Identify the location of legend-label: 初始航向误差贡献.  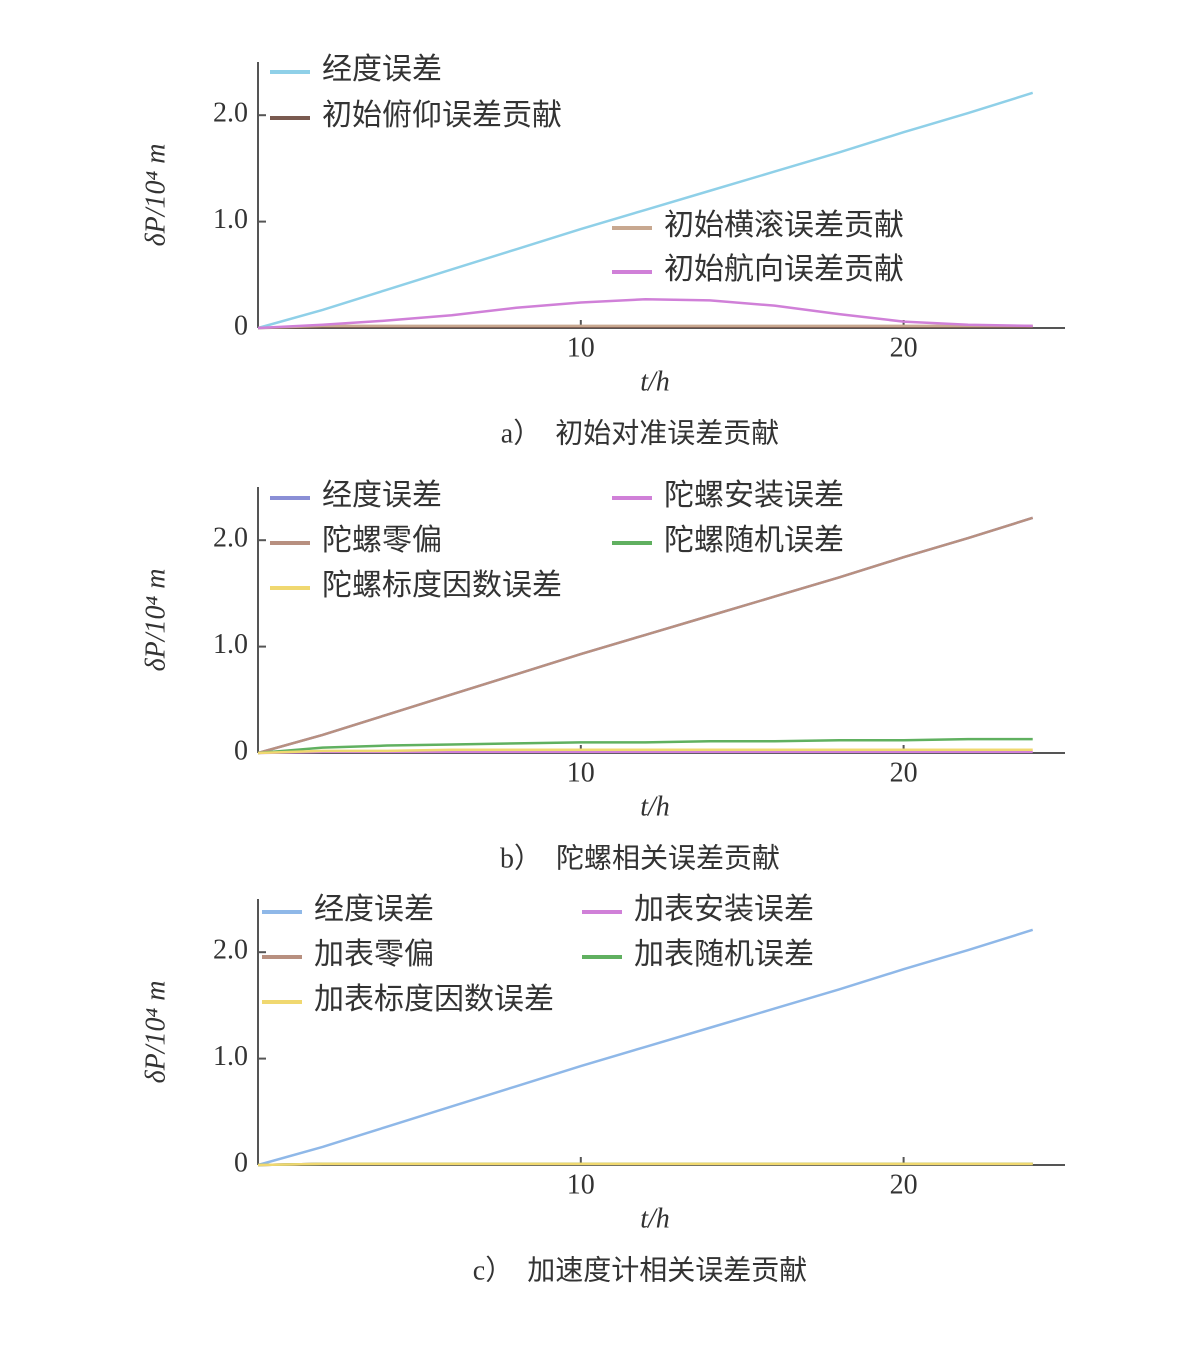
(784, 269).